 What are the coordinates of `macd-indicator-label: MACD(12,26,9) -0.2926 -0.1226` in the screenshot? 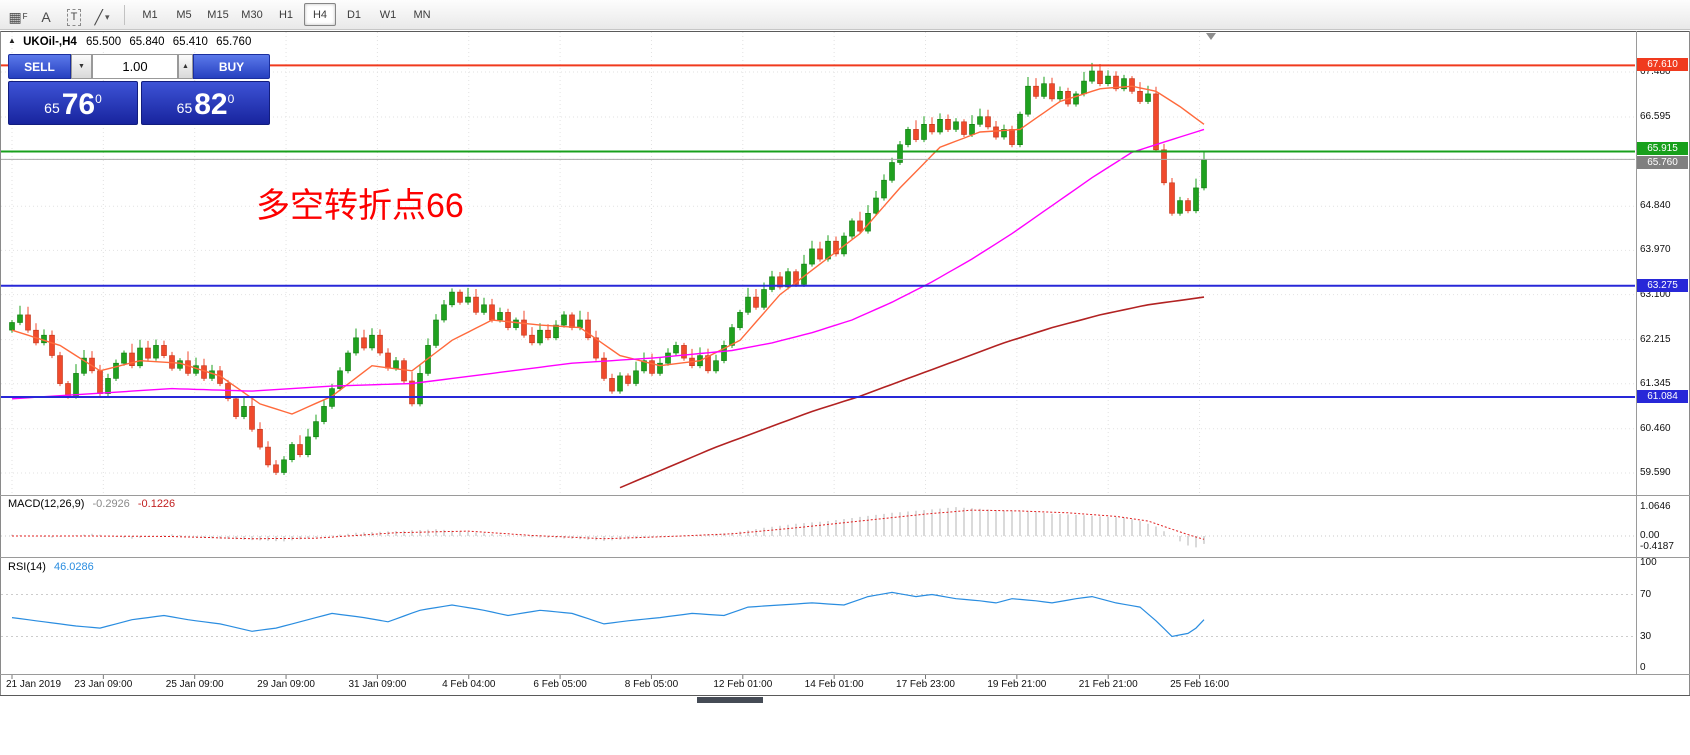 It's located at (91, 504).